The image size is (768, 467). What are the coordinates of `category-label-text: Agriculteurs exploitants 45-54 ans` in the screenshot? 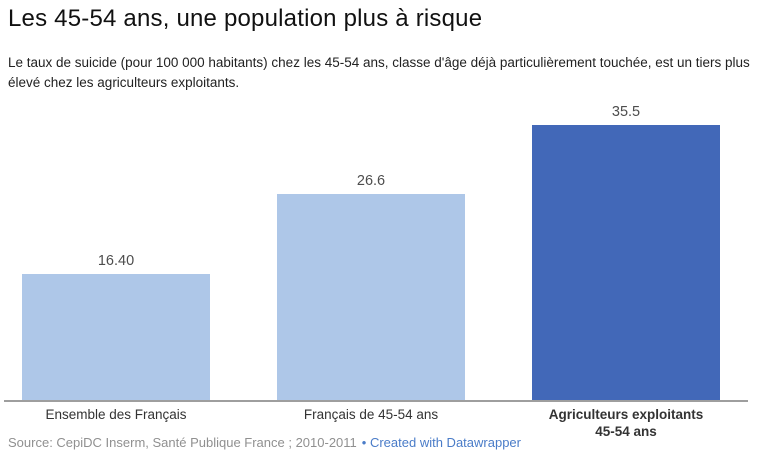 It's located at (626, 423).